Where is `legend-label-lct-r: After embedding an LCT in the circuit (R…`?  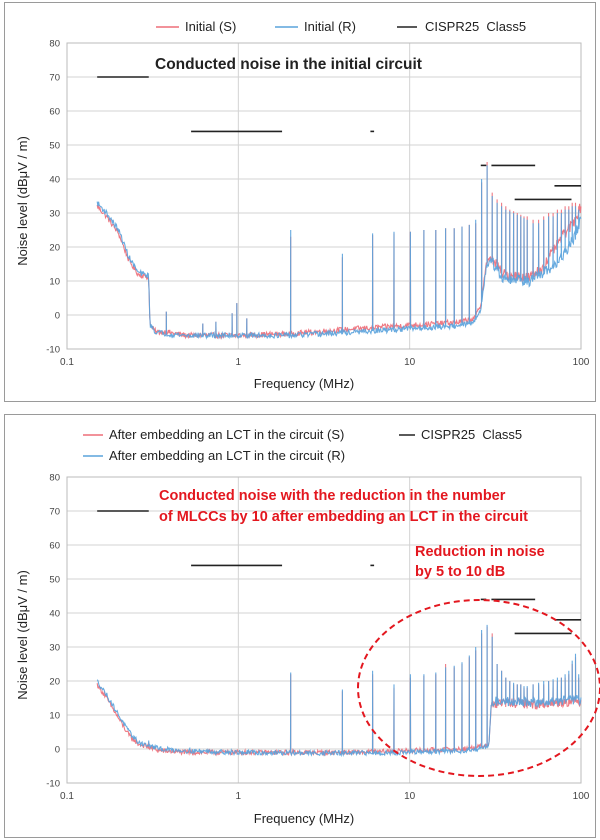
legend-label-lct-r: After embedding an LCT in the circuit (R… is located at coordinates (227, 455).